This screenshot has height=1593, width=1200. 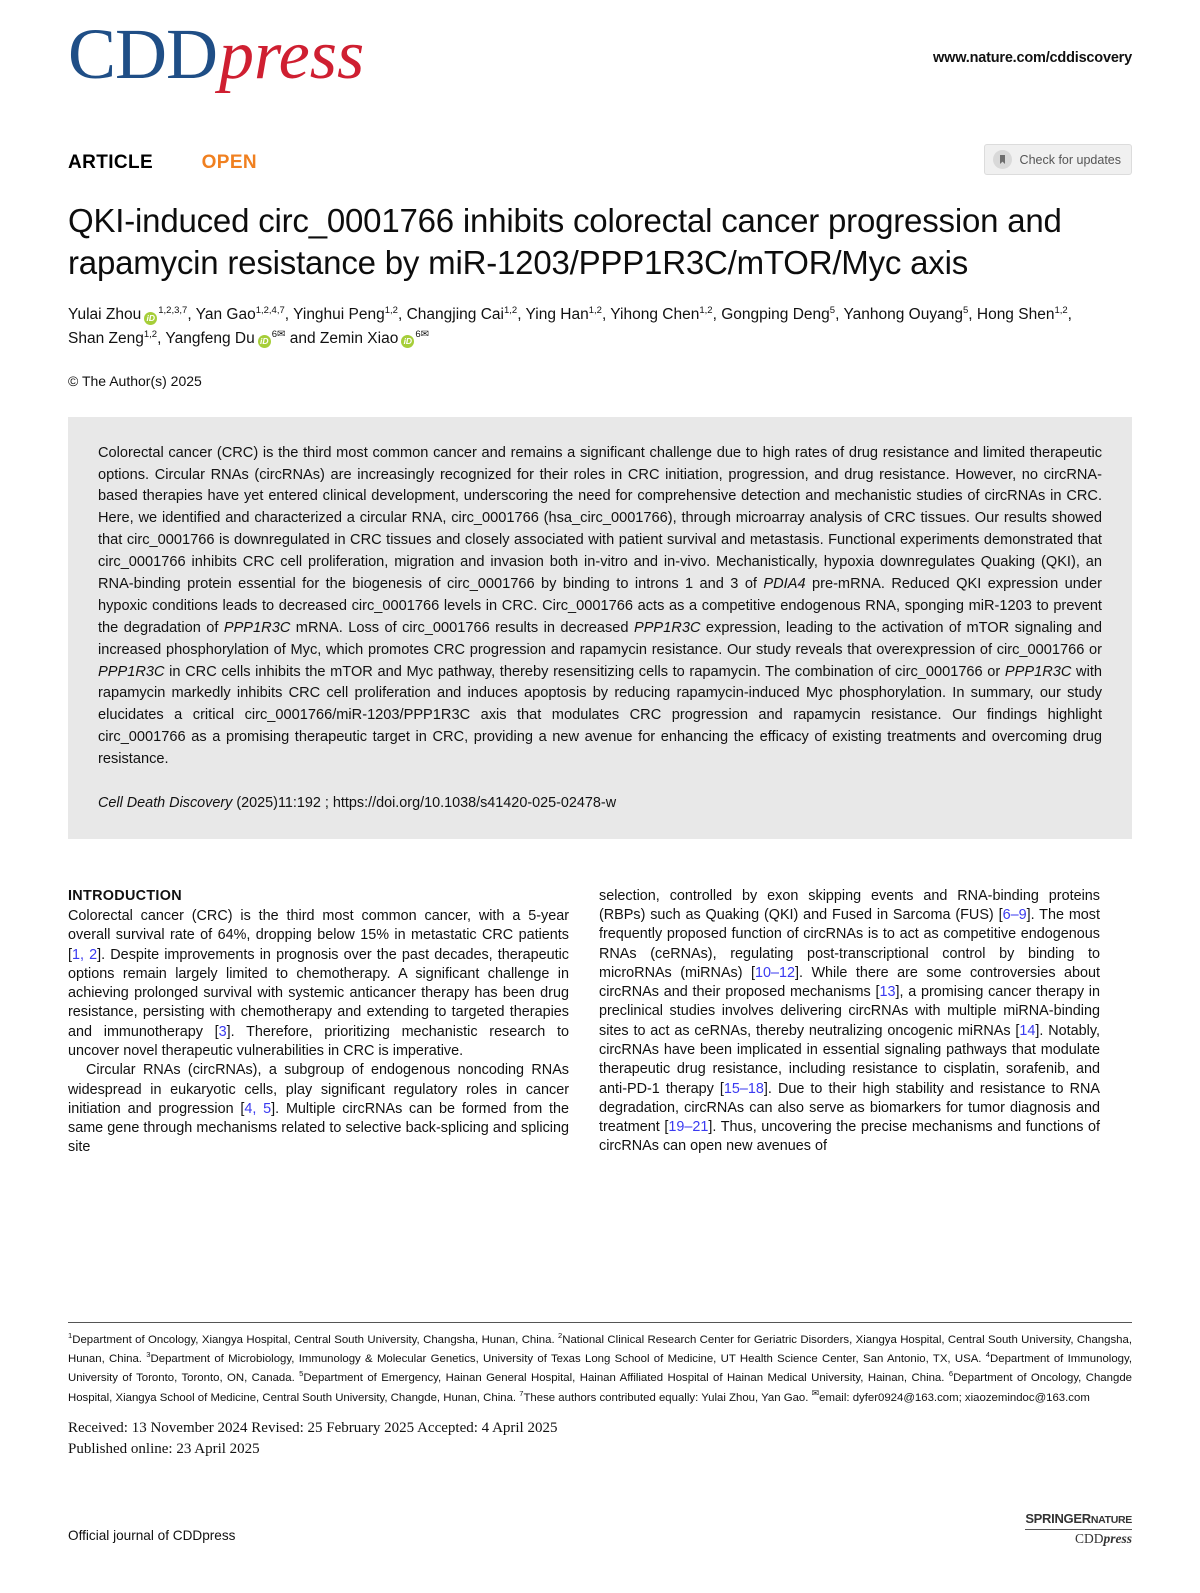 I want to click on nature-text: NATURE, so click(x=1111, y=1520).